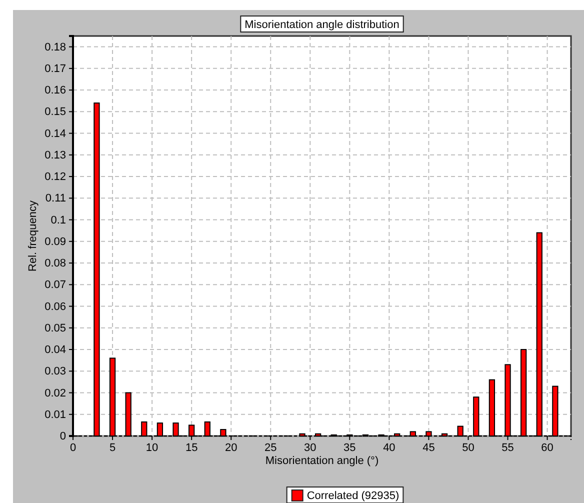 This screenshot has height=503, width=584. I want to click on y-axis-title: Rel. frequency, so click(33, 236).